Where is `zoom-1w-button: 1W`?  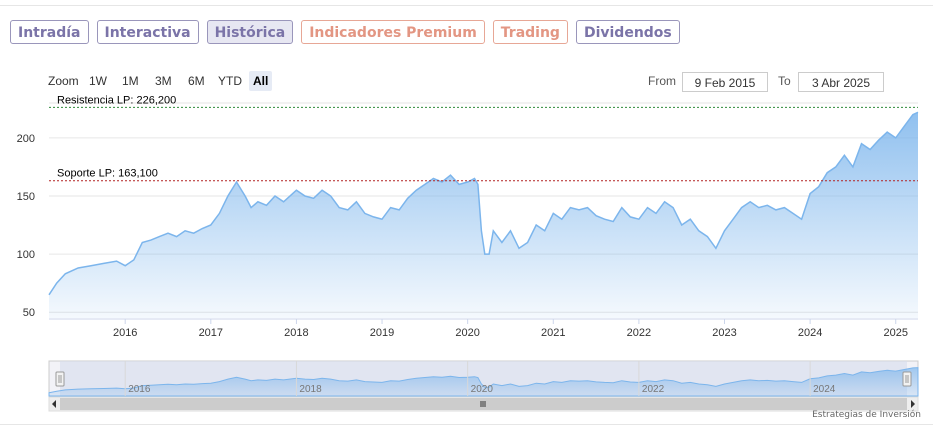 zoom-1w-button: 1W is located at coordinates (98, 81).